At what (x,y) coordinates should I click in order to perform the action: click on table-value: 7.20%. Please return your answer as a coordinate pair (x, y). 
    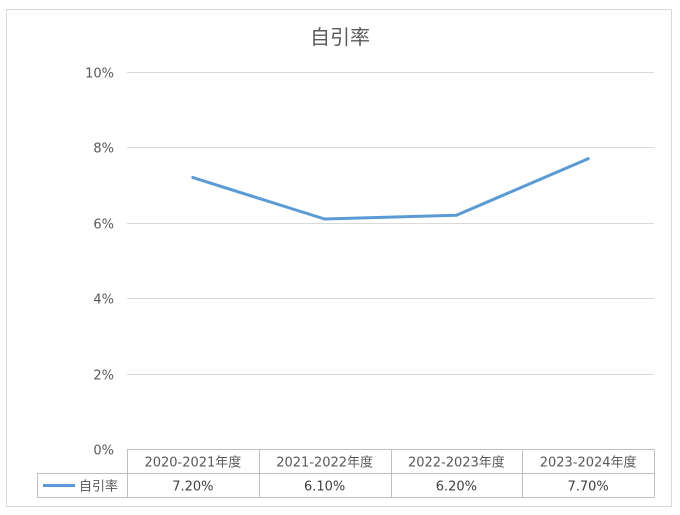
    Looking at the image, I should click on (192, 487).